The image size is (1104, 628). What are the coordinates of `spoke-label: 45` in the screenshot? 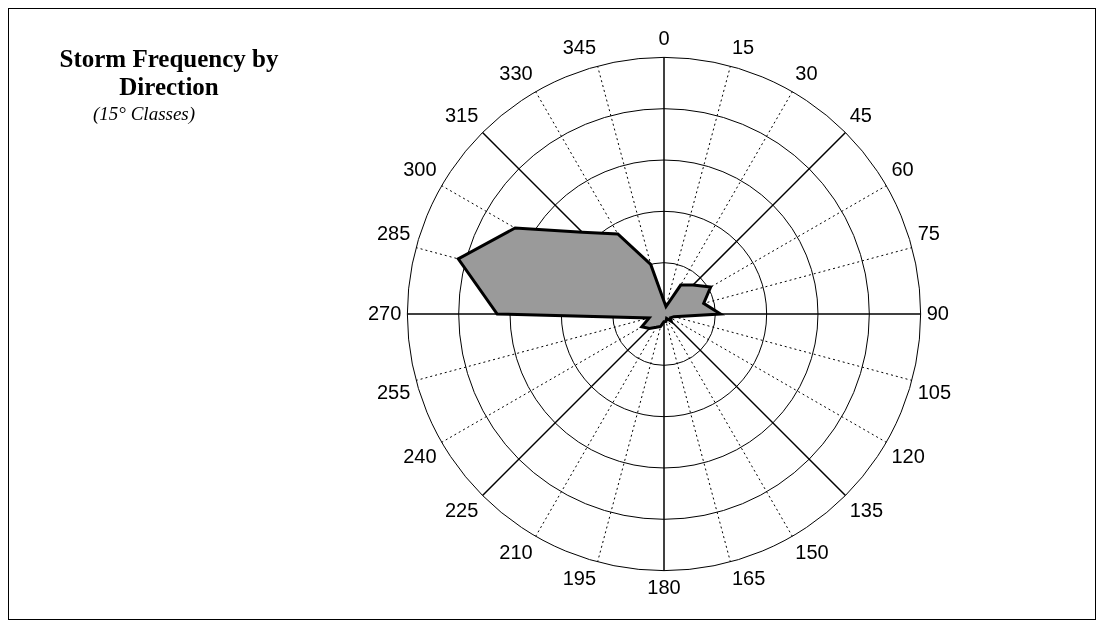 It's located at (860, 114).